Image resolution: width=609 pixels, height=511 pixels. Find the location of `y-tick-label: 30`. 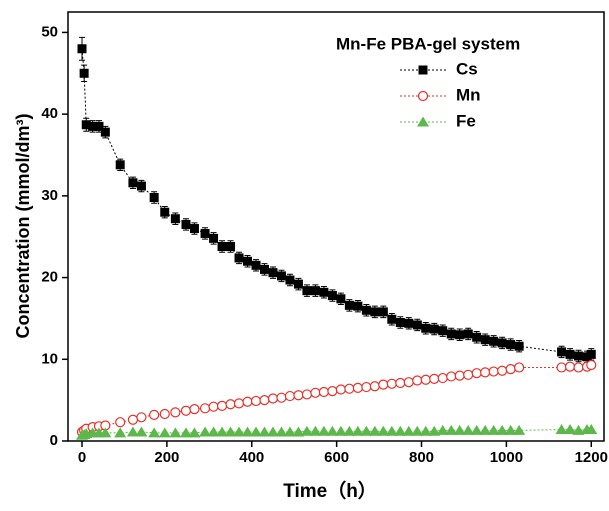

y-tick-label: 30 is located at coordinates (49, 195).